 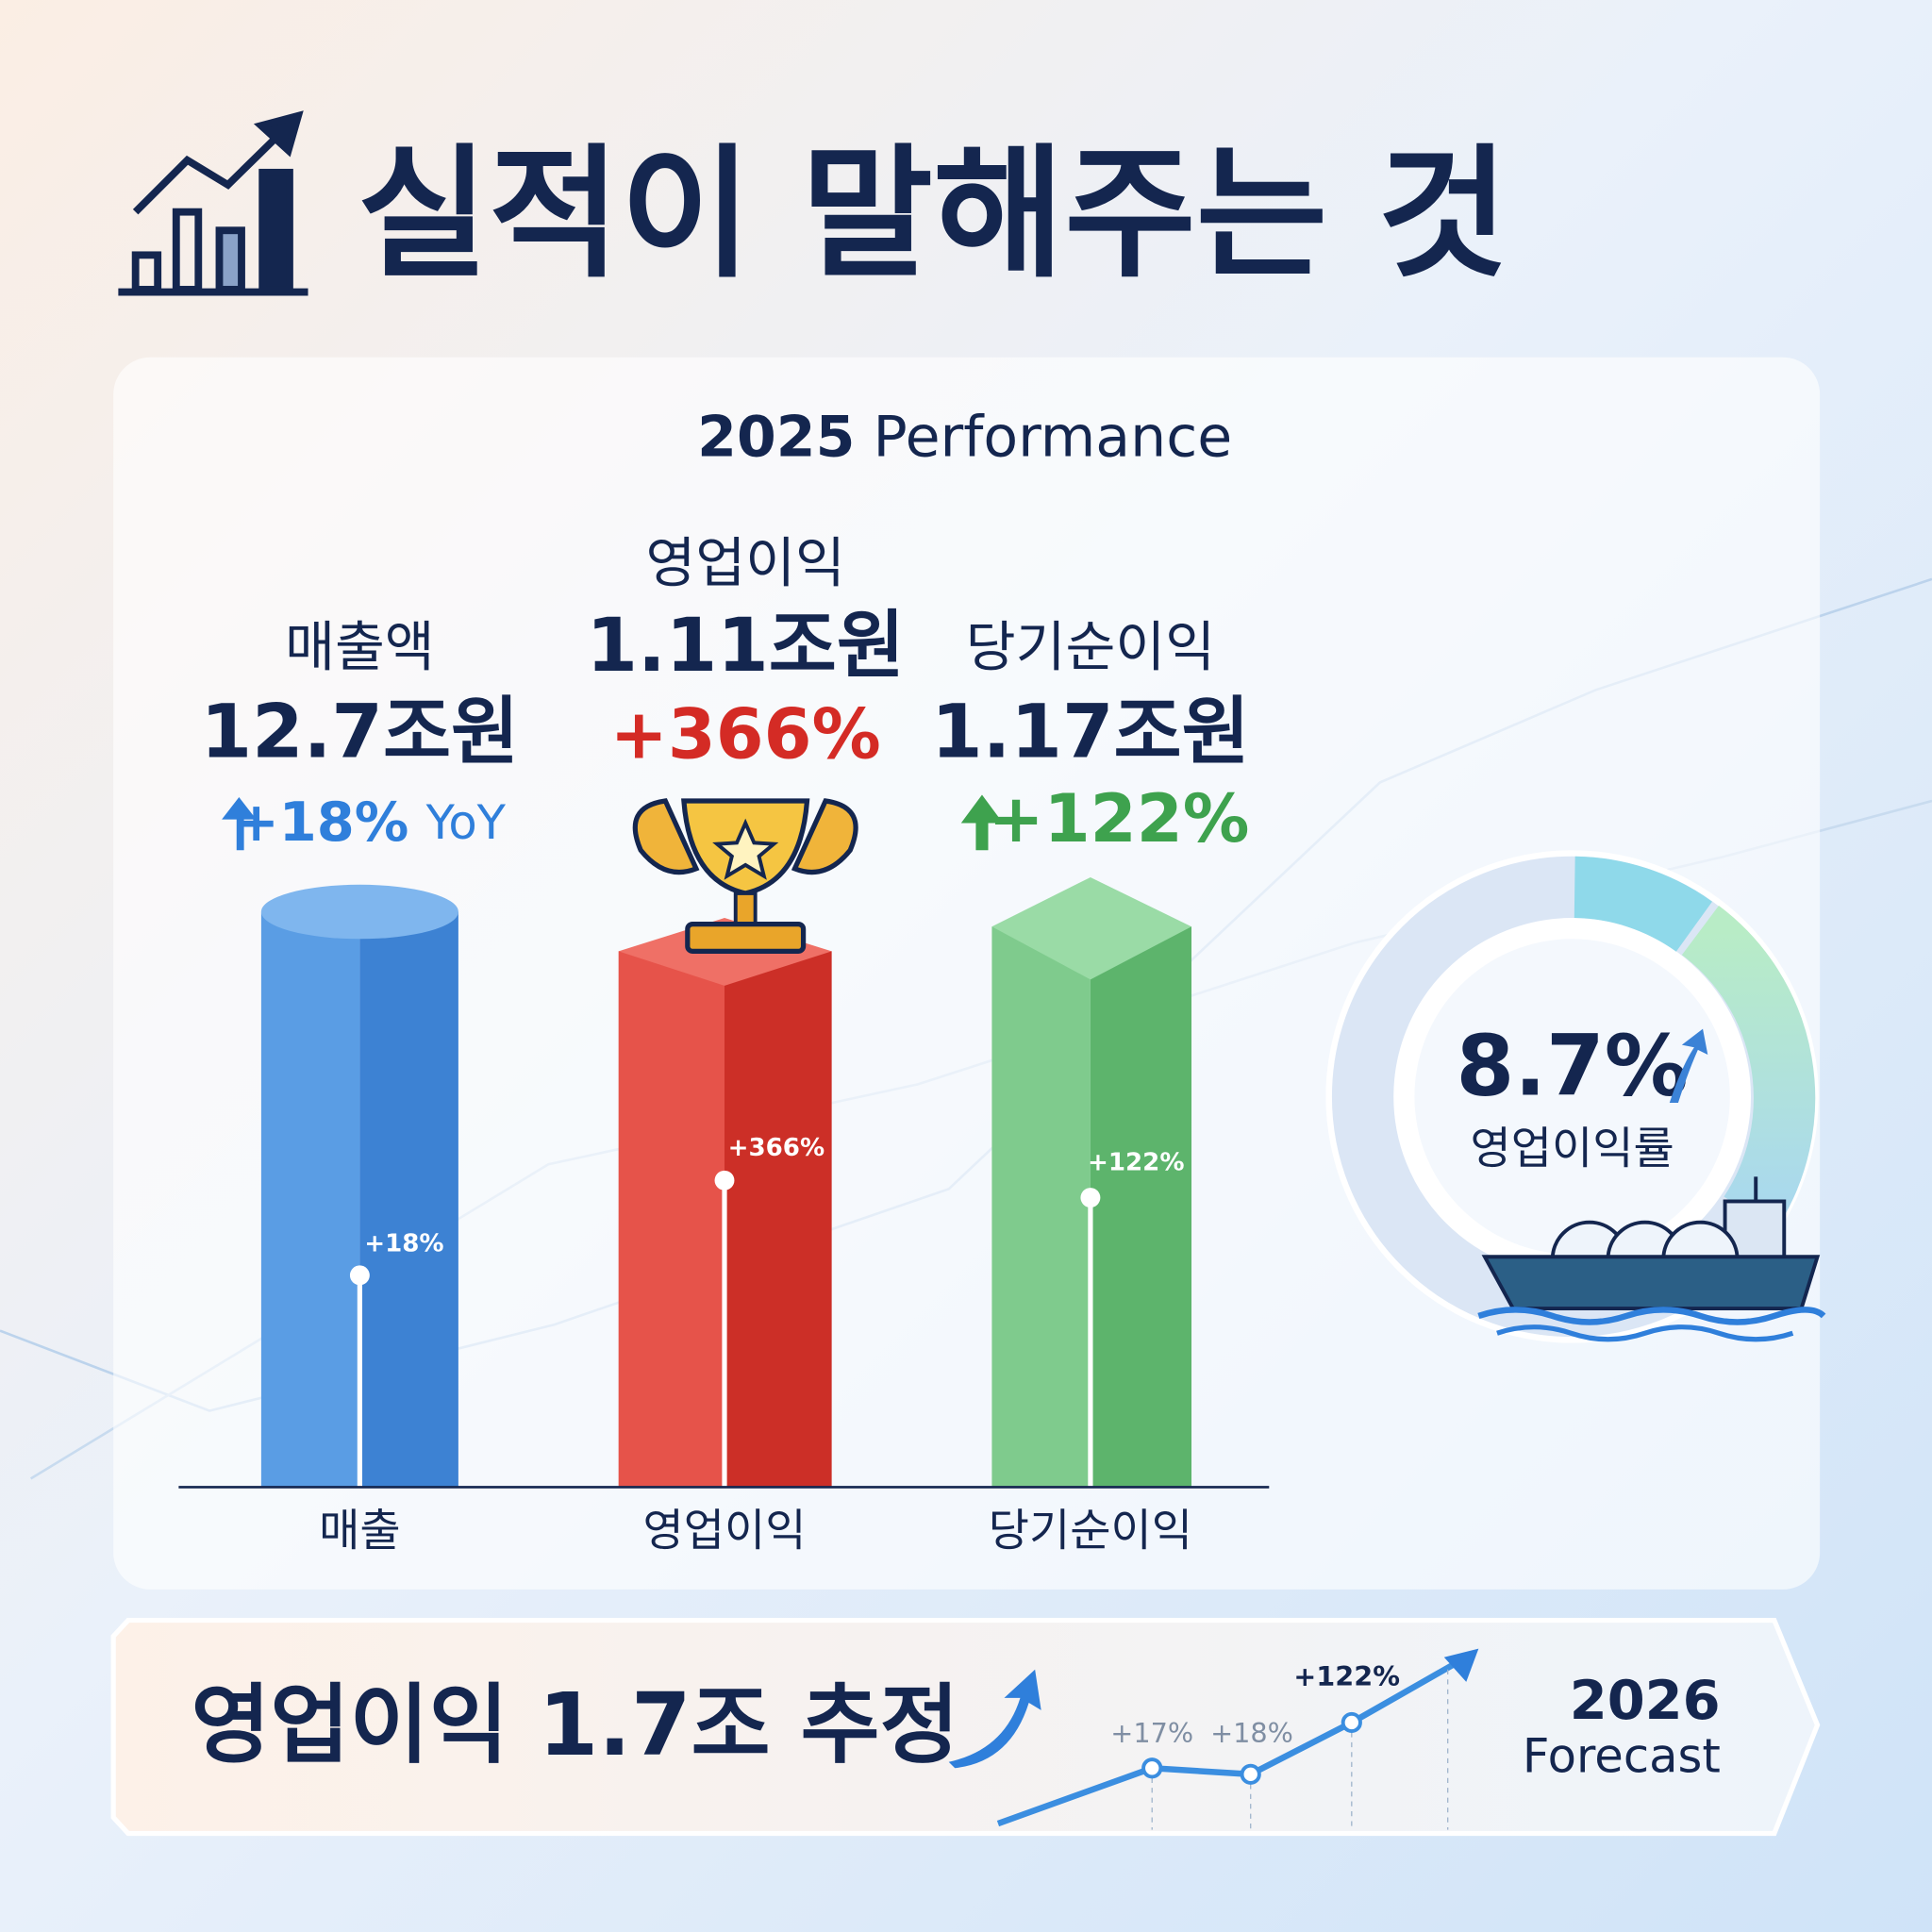 What do you see at coordinates (361, 732) in the screenshot?
I see `metric-value: 12.7조원` at bounding box center [361, 732].